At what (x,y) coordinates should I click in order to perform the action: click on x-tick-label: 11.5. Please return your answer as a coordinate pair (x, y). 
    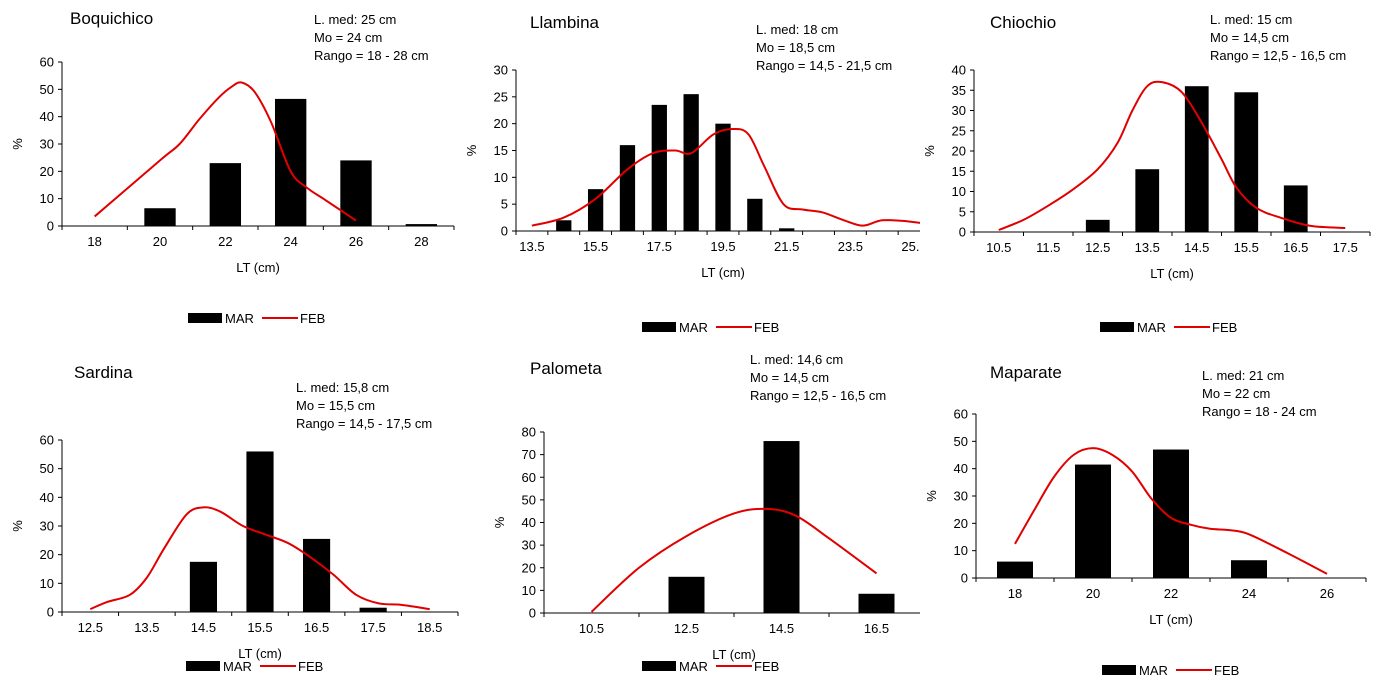
    Looking at the image, I should click on (1048, 247).